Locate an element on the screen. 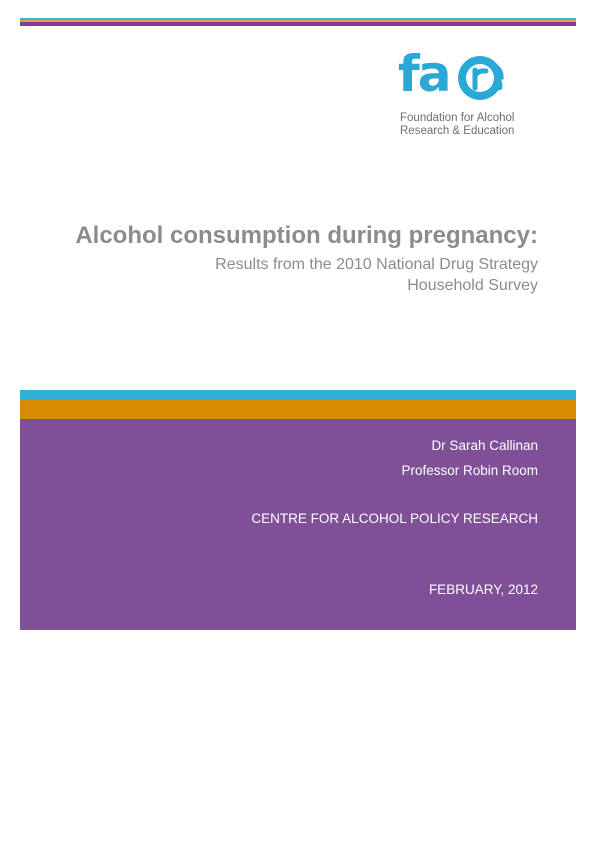 The image size is (595, 842). logo-tagline-line2: Research & Education is located at coordinates (457, 131).